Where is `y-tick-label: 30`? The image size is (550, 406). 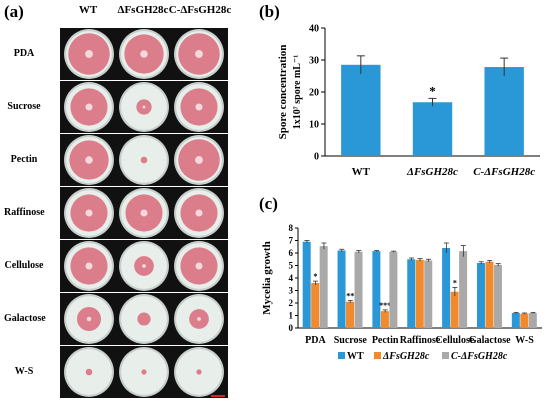 y-tick-label: 30 is located at coordinates (314, 61).